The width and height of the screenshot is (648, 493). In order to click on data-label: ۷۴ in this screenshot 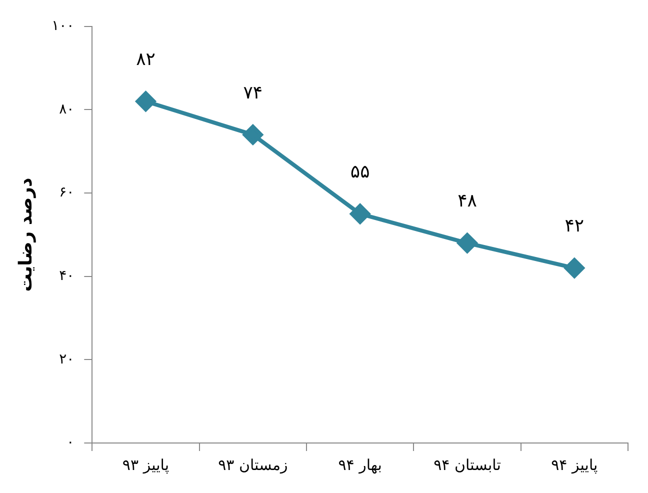, I will do `click(253, 93)`.